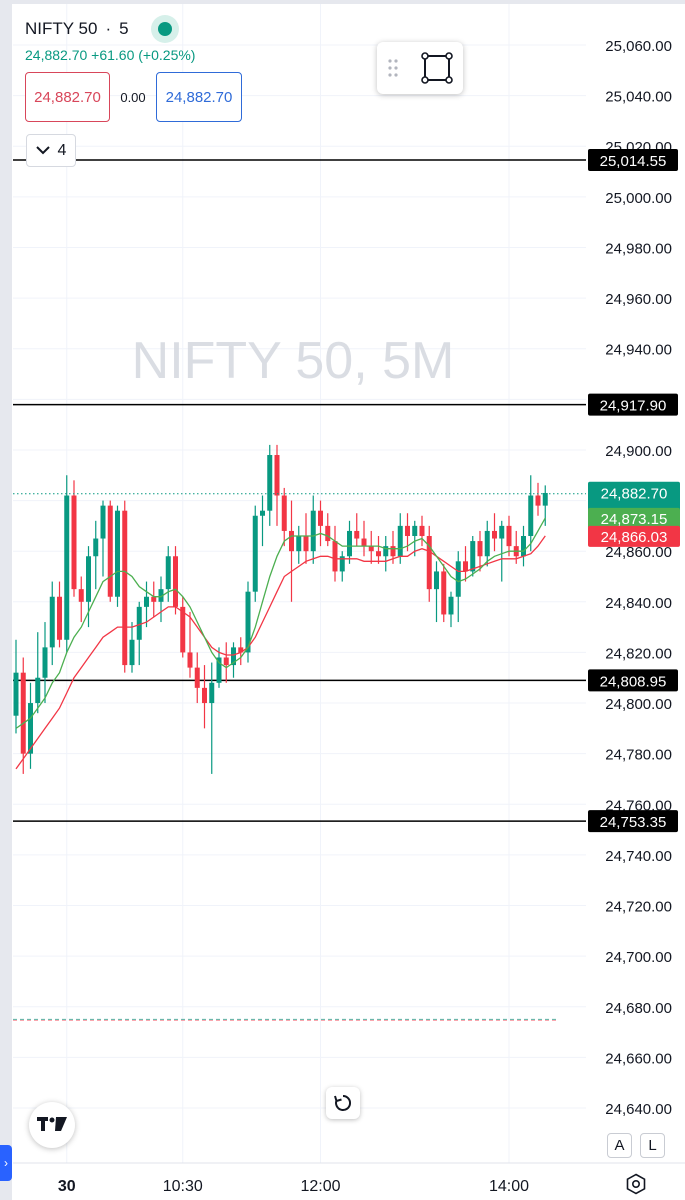 This screenshot has width=685, height=1200. I want to click on last-price-label: 24,882.70, so click(634, 494).